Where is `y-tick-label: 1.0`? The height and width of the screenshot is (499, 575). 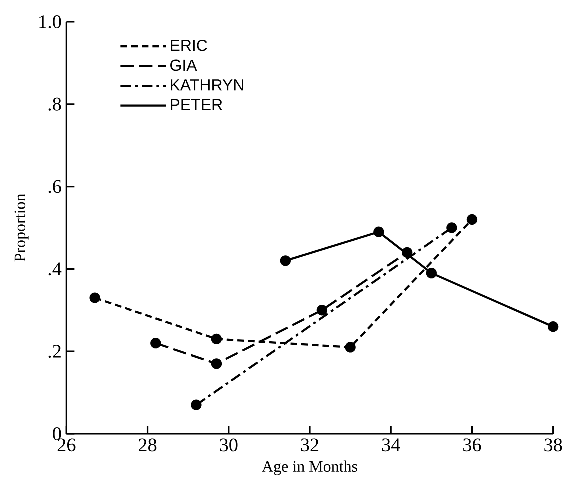
y-tick-label: 1.0 is located at coordinates (51, 22).